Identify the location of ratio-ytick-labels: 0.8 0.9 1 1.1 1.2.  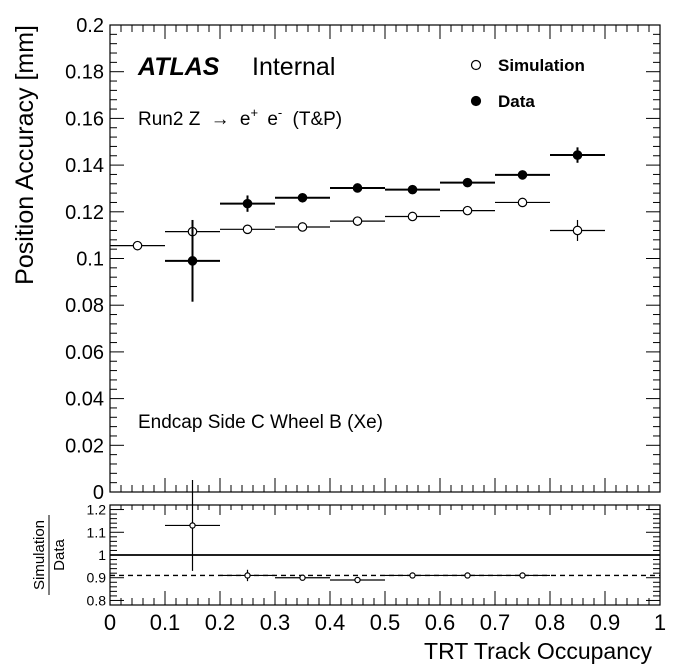
(97, 555).